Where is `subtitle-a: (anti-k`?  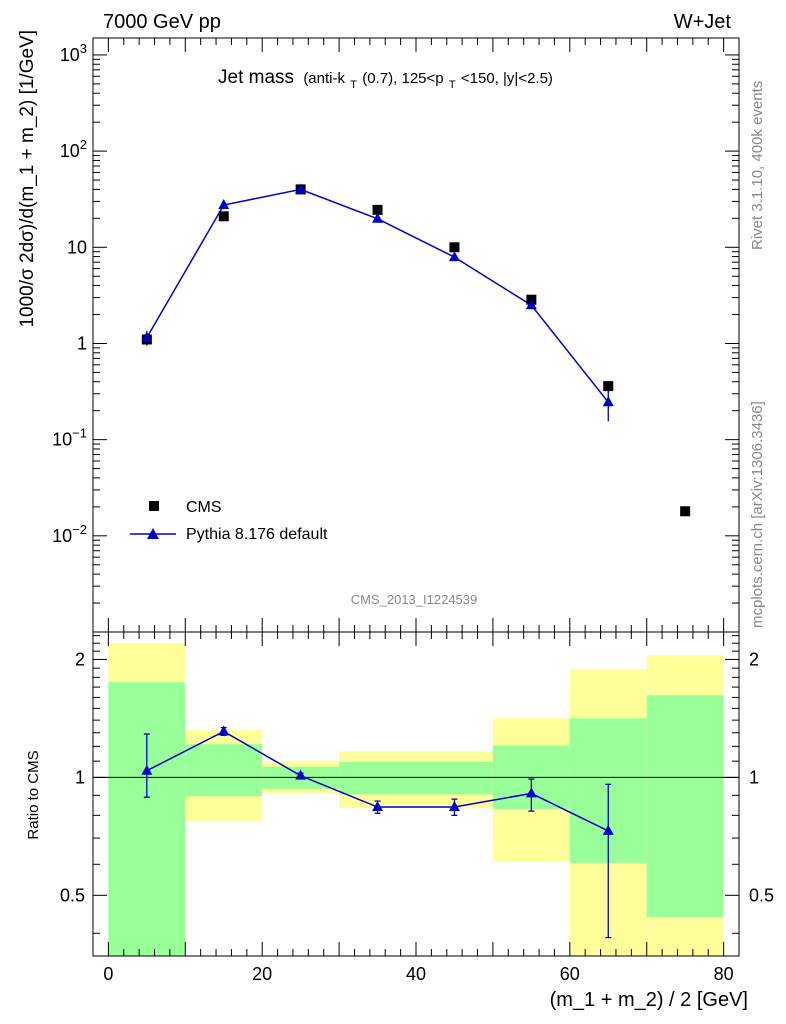 subtitle-a: (anti-k is located at coordinates (324, 78).